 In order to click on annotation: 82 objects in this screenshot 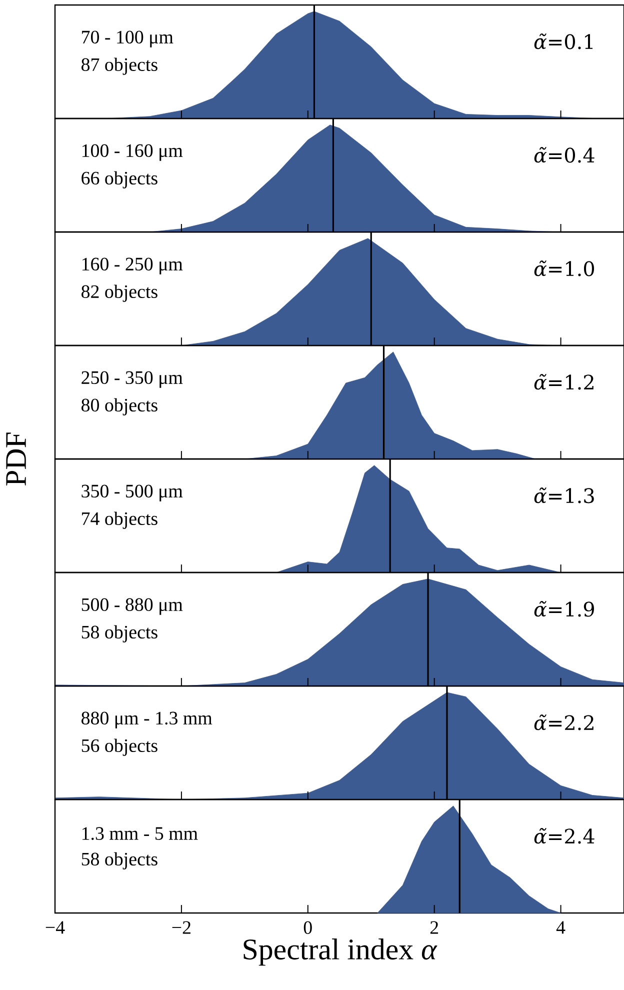, I will do `click(120, 293)`.